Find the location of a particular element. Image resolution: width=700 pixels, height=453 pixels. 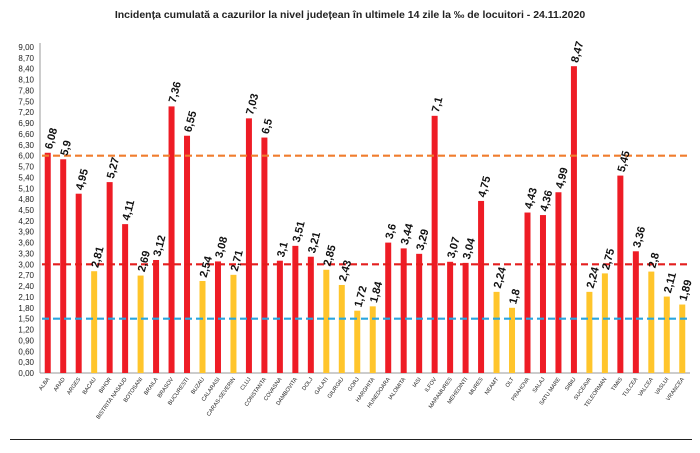

data-label: 3,12 is located at coordinates (159, 246).